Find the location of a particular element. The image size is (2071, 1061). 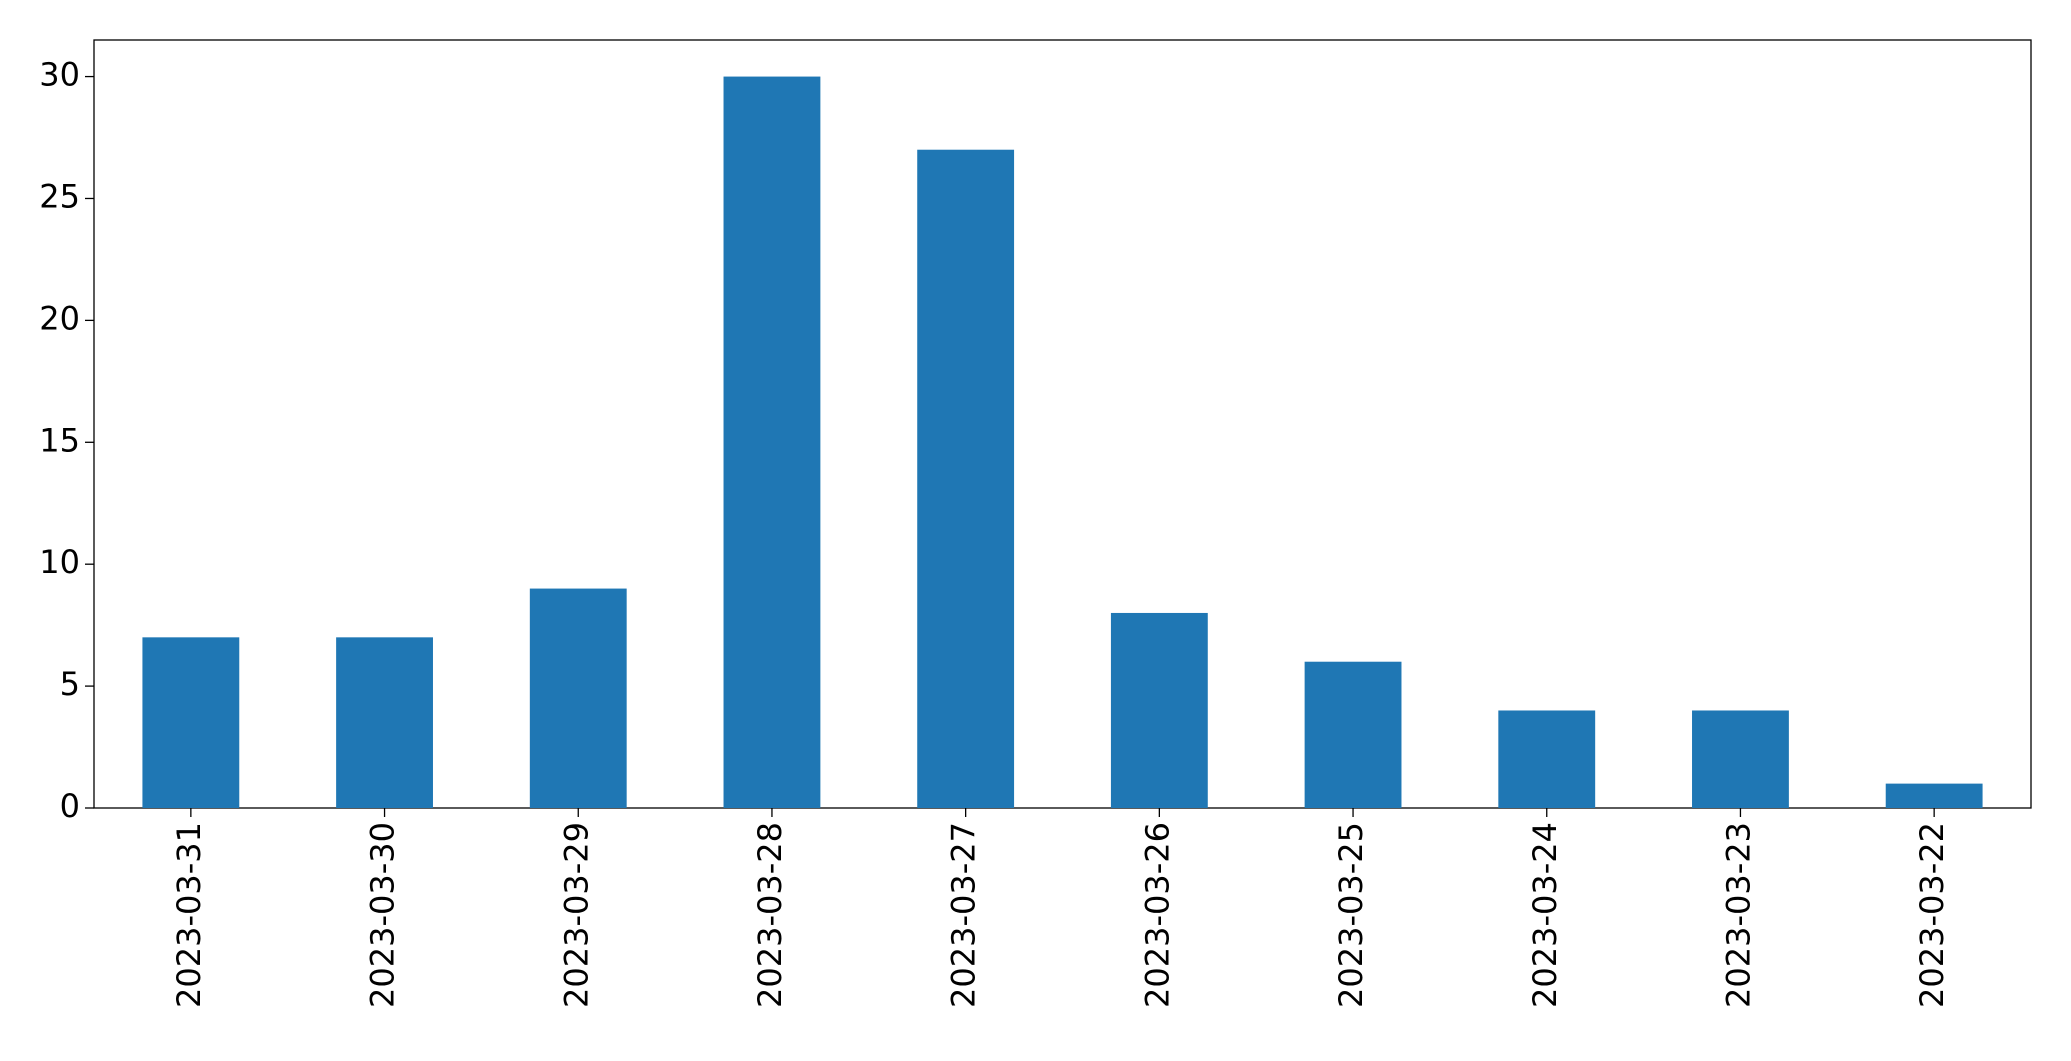

x-tick-label: 2023-03-22 is located at coordinates (1932, 915).